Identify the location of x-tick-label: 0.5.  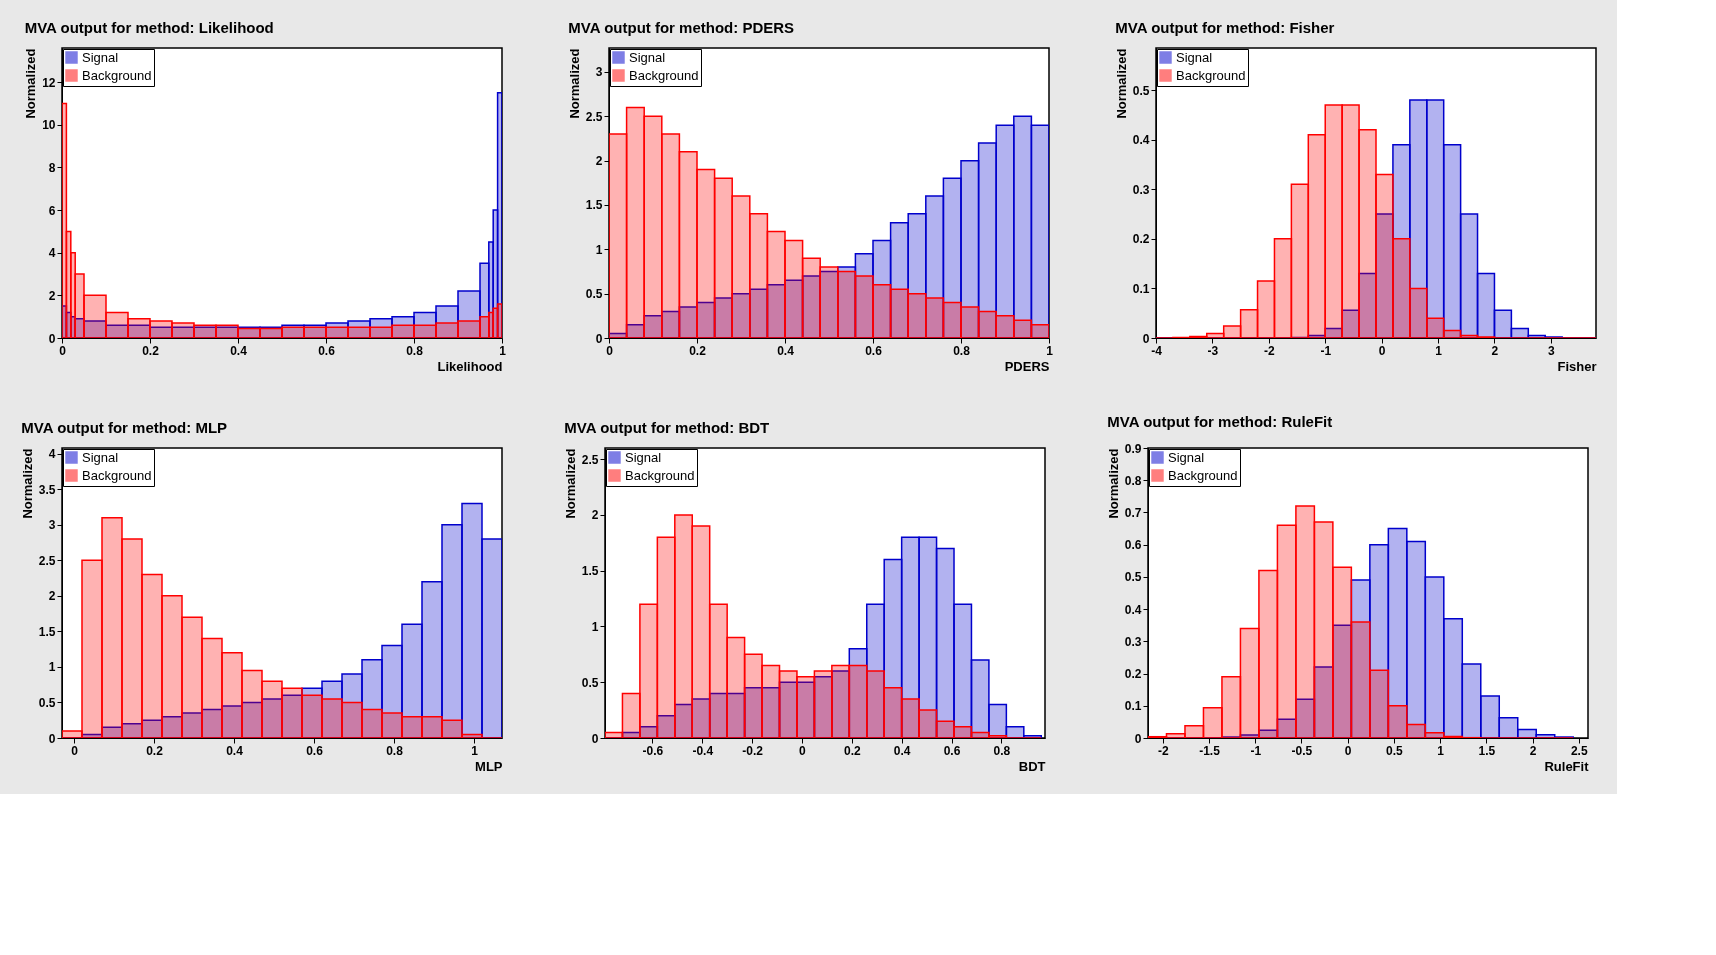
(1395, 750).